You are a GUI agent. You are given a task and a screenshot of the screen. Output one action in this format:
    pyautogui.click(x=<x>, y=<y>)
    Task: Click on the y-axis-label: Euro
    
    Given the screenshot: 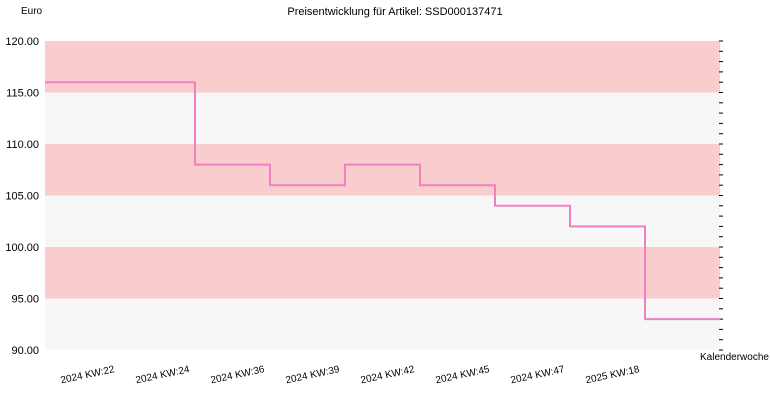 What is the action you would take?
    pyautogui.click(x=32, y=11)
    